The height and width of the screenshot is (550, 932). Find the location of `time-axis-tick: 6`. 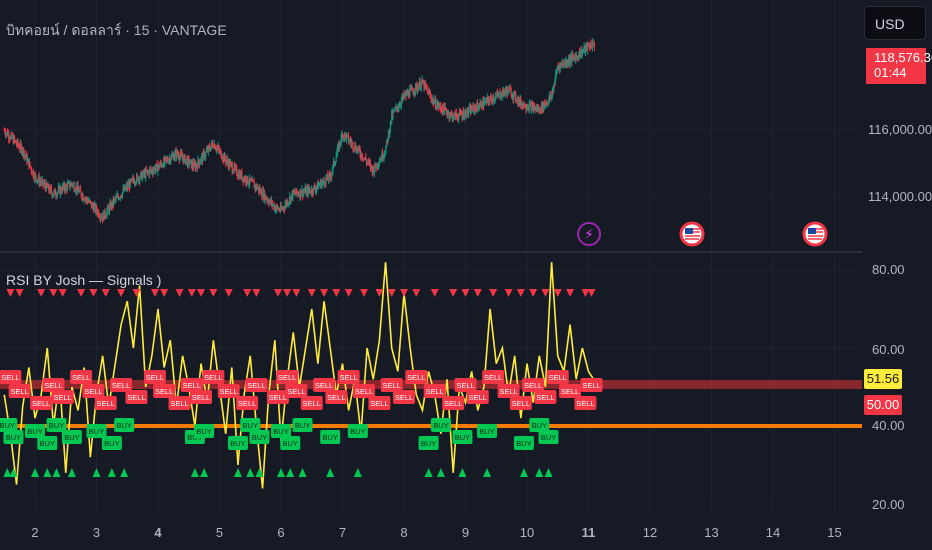

time-axis-tick: 6 is located at coordinates (280, 532).